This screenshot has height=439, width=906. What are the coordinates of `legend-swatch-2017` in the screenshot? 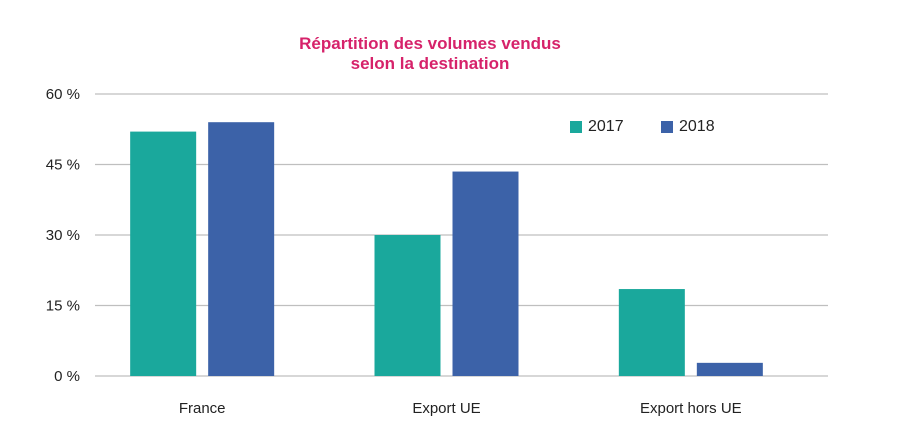 It's located at (576, 127).